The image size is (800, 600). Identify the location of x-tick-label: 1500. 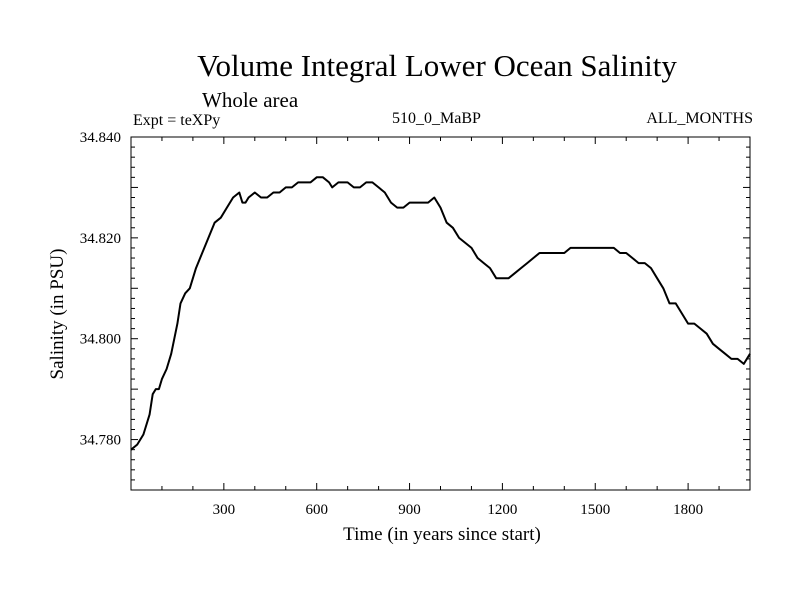
(595, 510).